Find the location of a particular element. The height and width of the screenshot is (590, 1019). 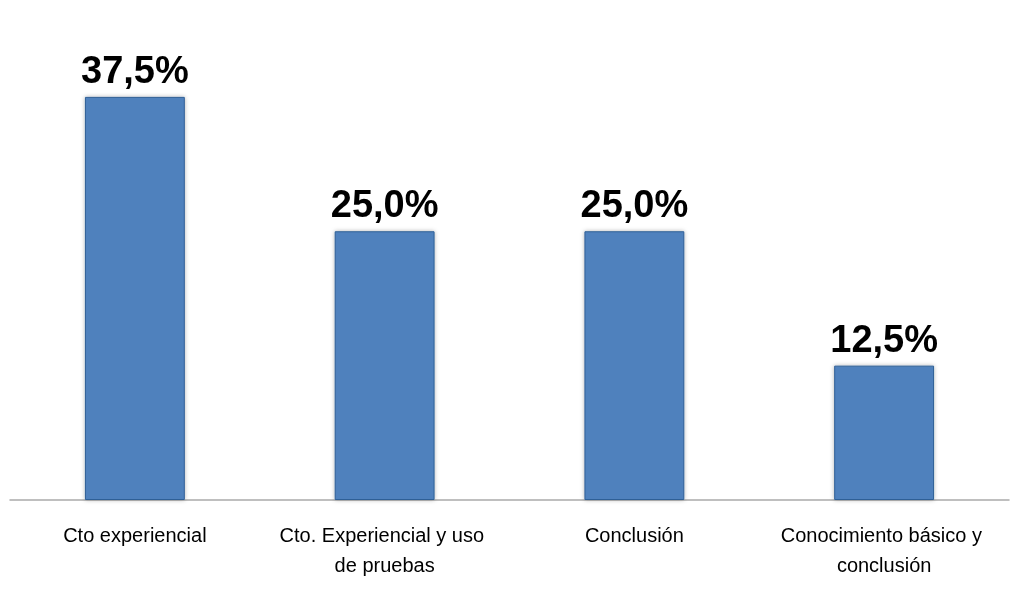

x-tick-label: Conclusión is located at coordinates (634, 535).